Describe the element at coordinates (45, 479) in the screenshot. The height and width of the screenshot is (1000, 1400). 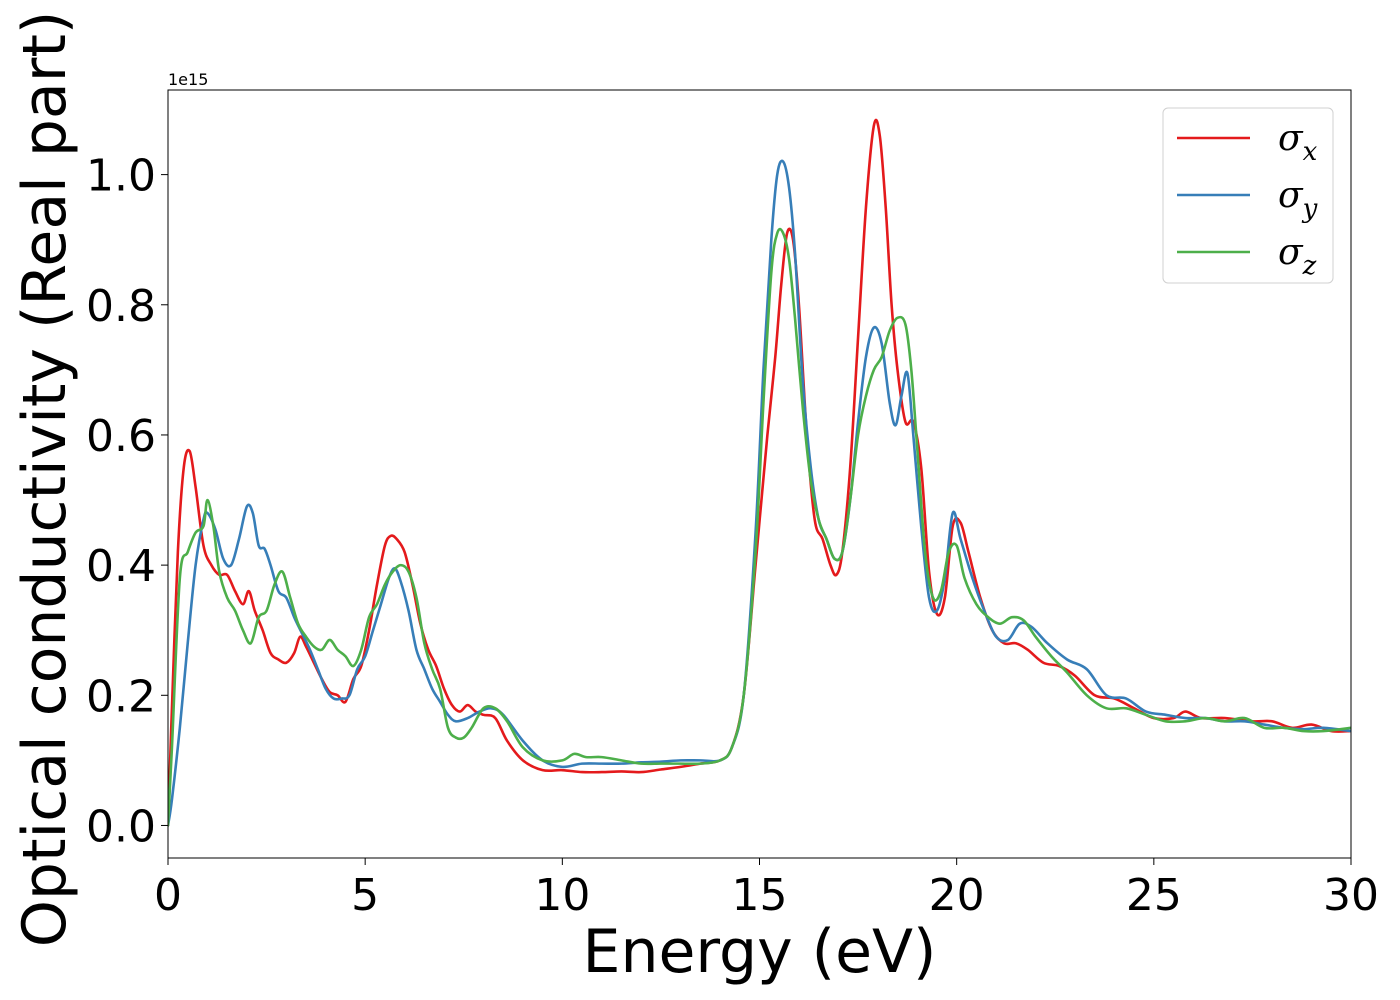
I see `y-axis-label: Optical conductivity (Real part)` at that location.